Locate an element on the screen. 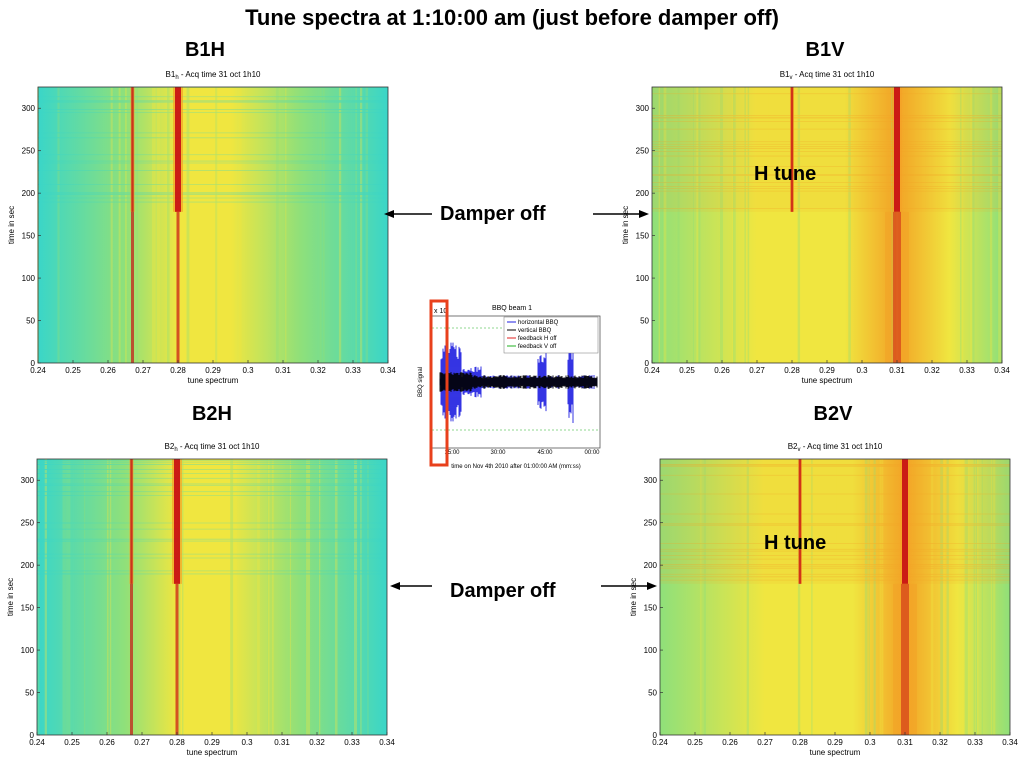 The image size is (1024, 768). bbq-xtick: 15:00 is located at coordinates (452, 453).